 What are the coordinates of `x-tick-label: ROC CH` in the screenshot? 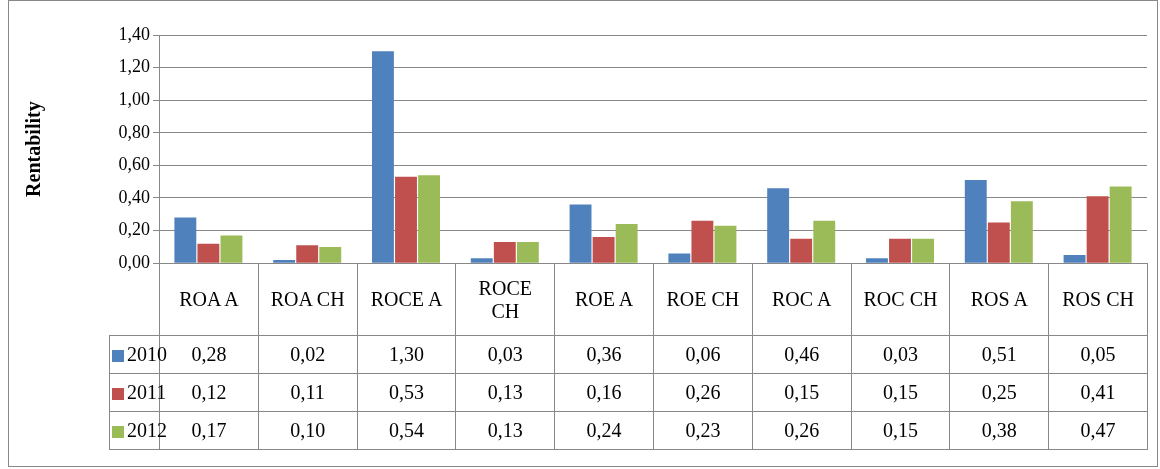 It's located at (900, 299).